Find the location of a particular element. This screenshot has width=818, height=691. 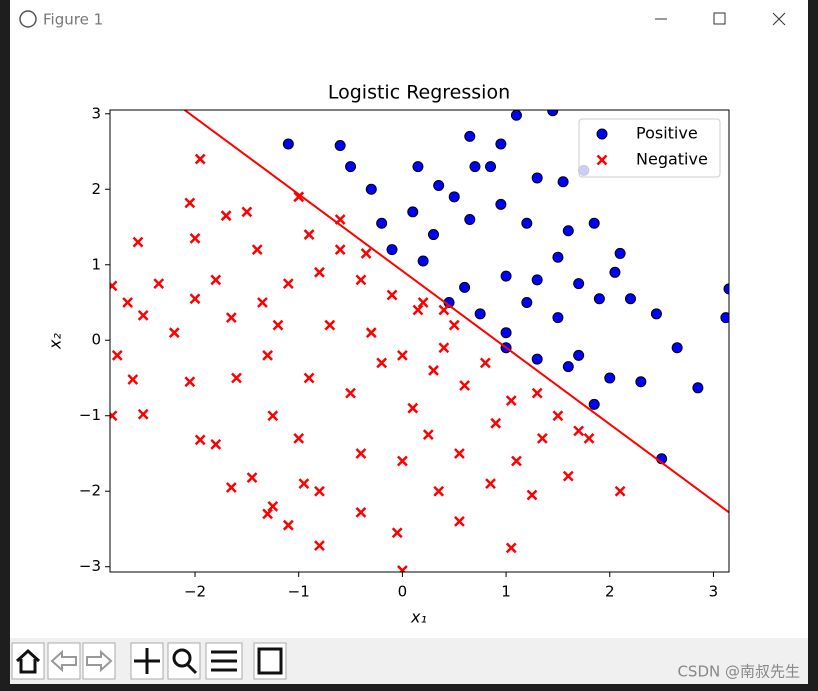

x-tick-label: 2 is located at coordinates (610, 592).